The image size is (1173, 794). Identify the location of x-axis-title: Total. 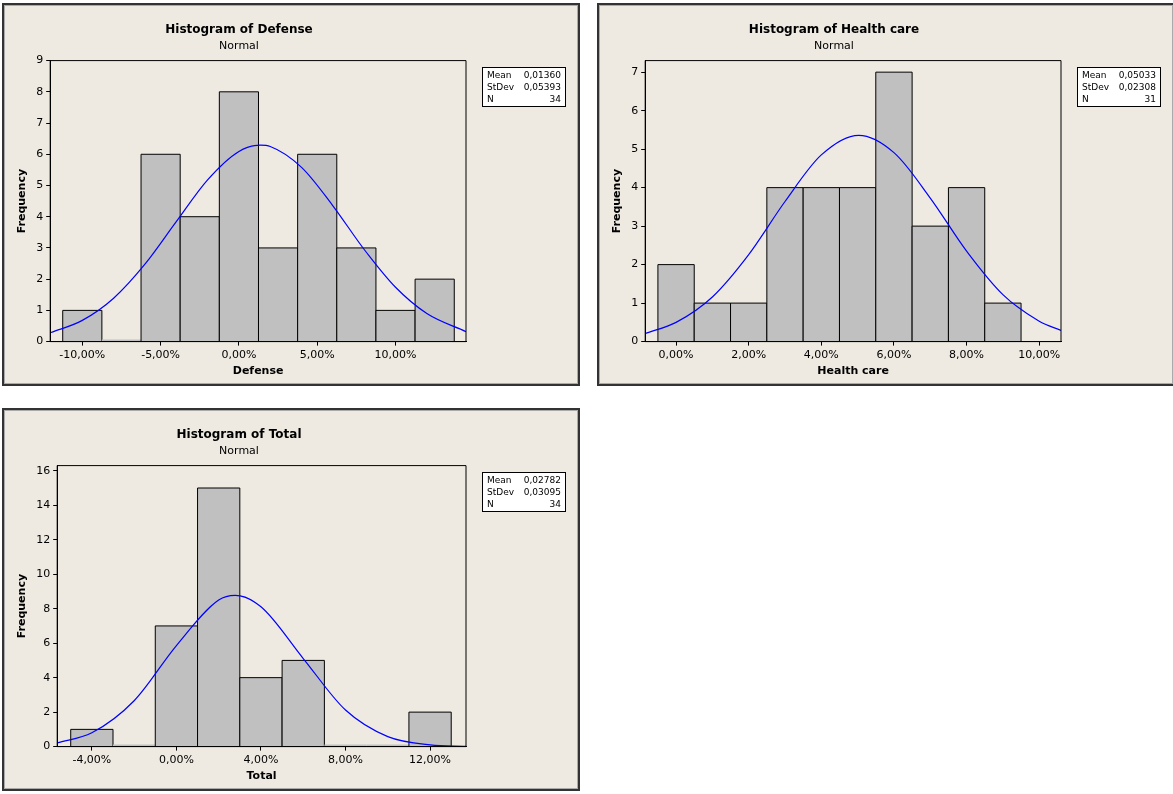
(261, 776).